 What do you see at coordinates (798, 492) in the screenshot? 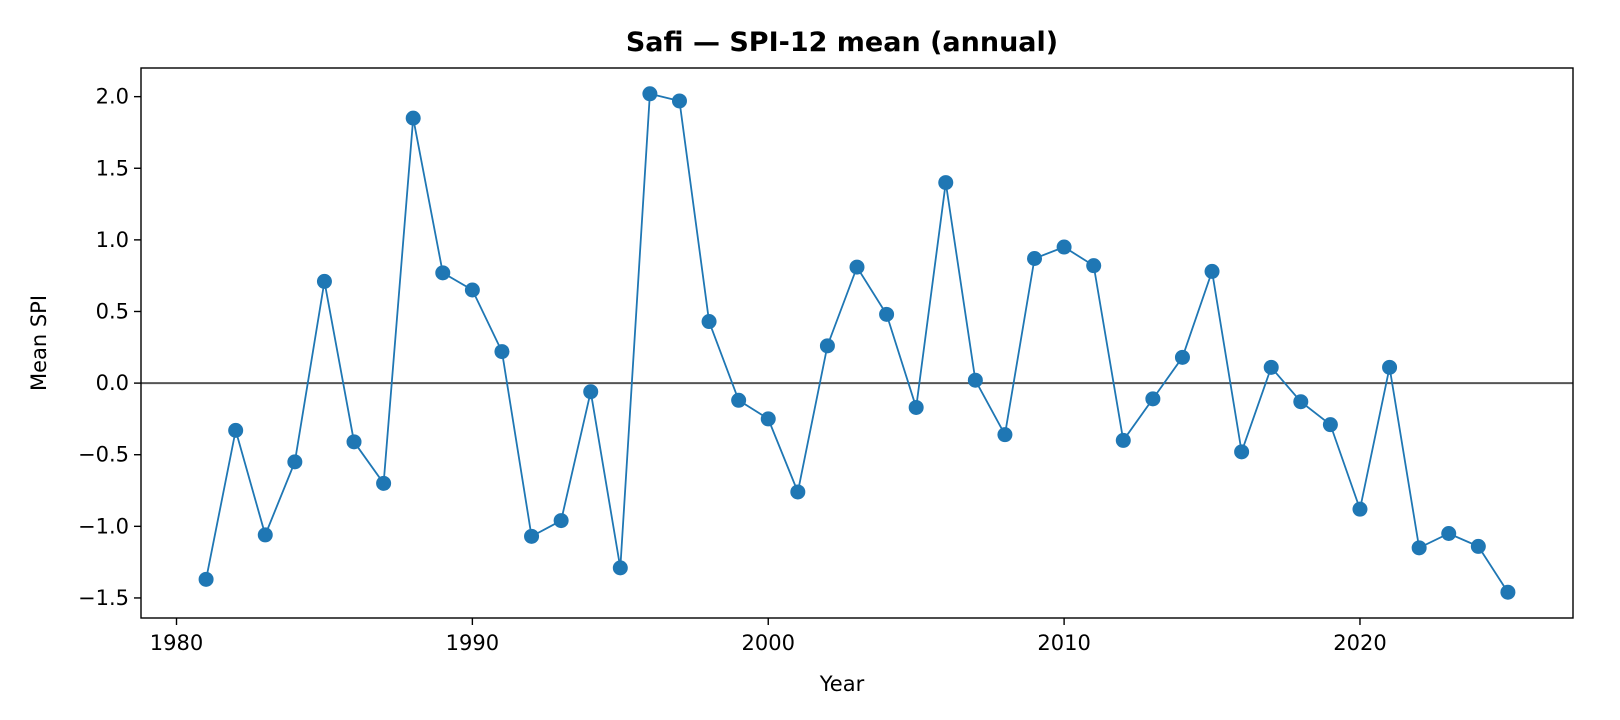
I see `data-point-2001` at bounding box center [798, 492].